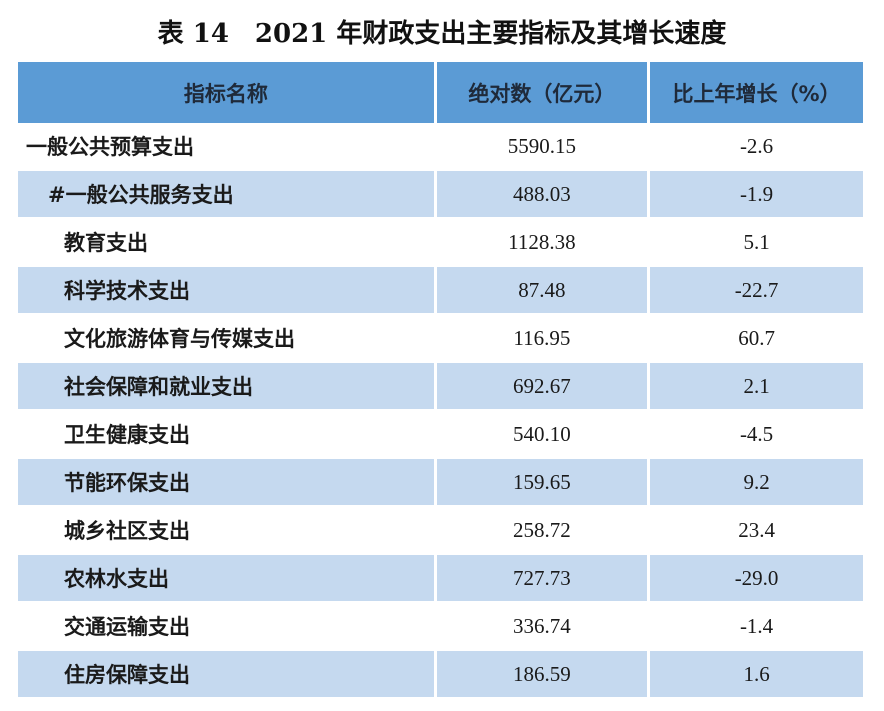 Image resolution: width=884 pixels, height=711 pixels. What do you see at coordinates (756, 387) in the screenshot?
I see `row-growth-rate: 2.1` at bounding box center [756, 387].